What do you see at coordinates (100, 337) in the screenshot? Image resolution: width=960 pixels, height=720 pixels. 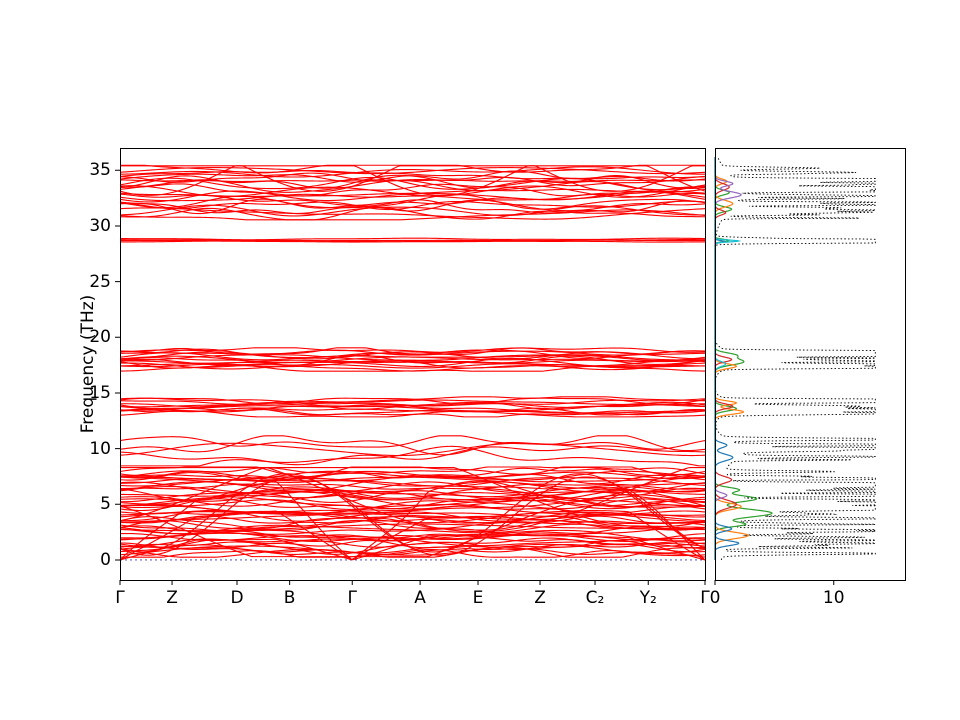 I see `y-tick-label-20: 20` at bounding box center [100, 337].